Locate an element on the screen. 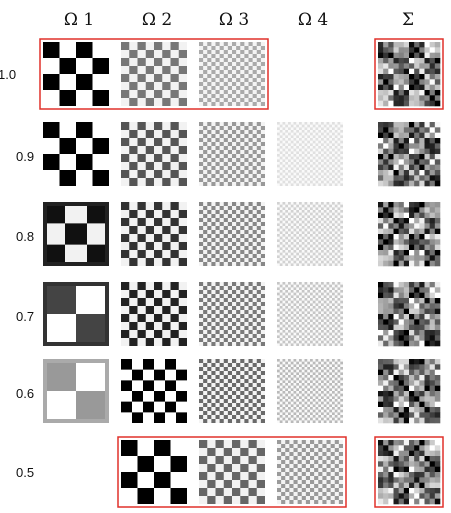 The width and height of the screenshot is (451, 513). pattern-tile-r2-c1 is located at coordinates (76, 154).